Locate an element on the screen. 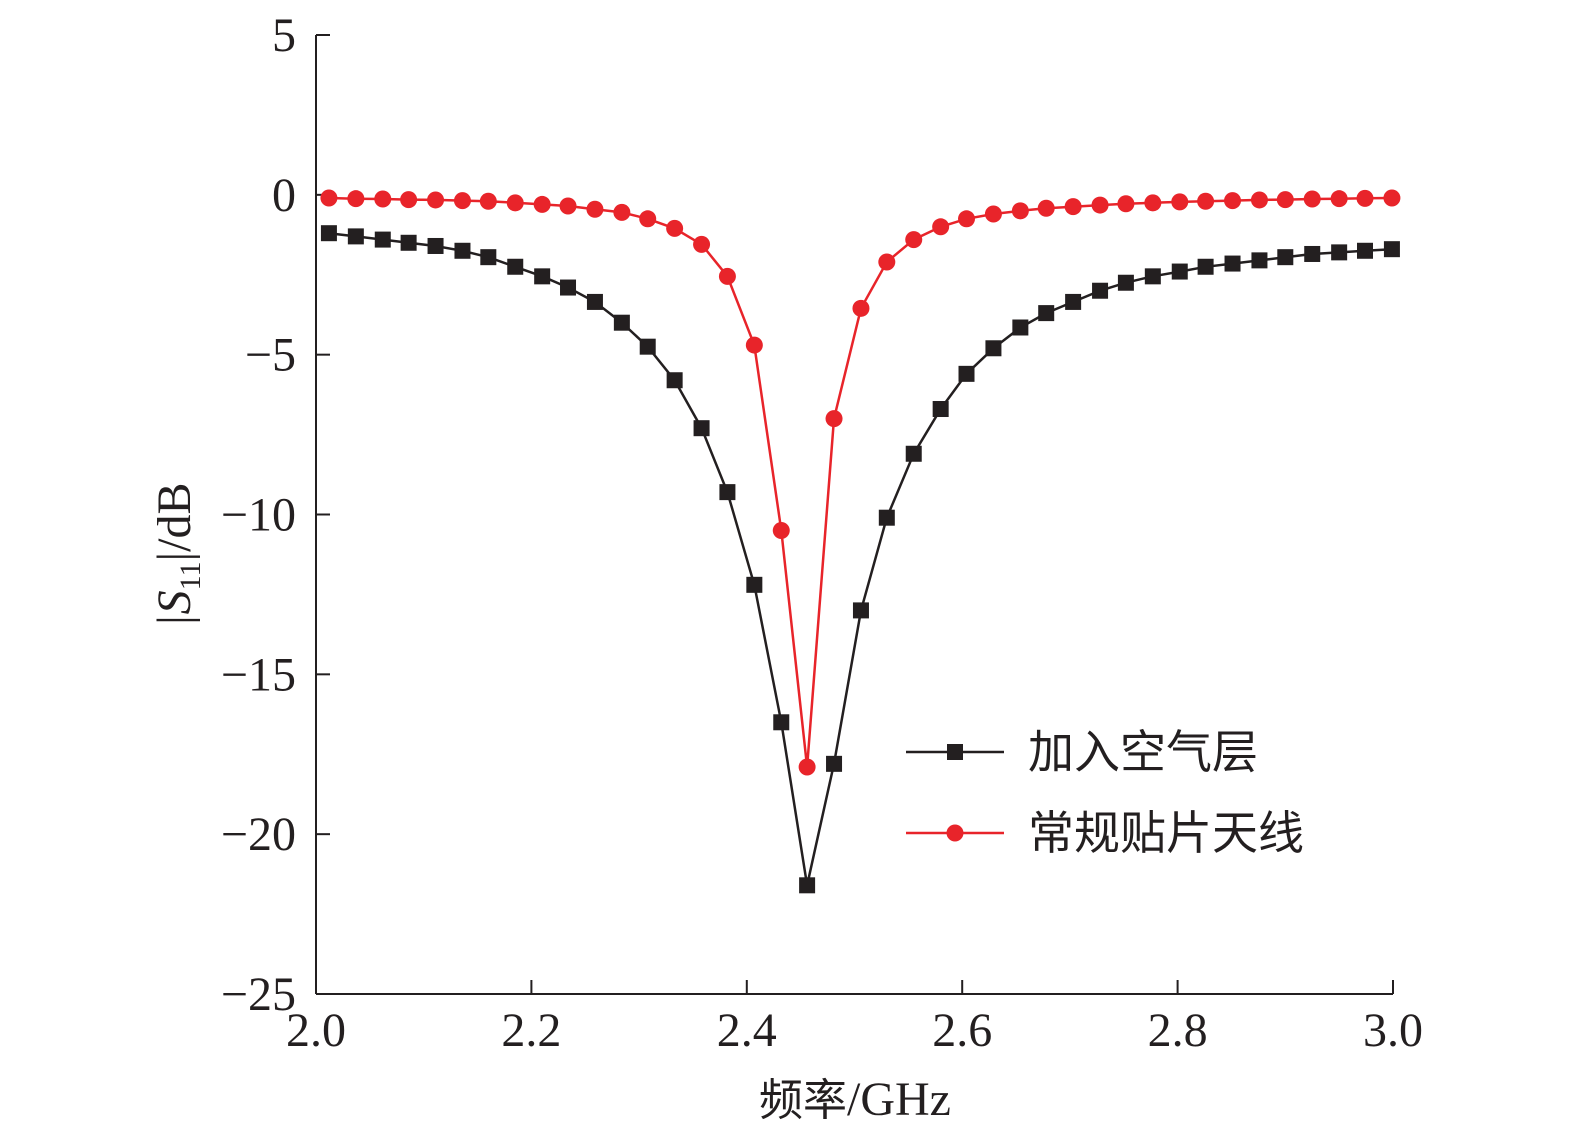 The width and height of the screenshot is (1575, 1141). y-tick-label: 5 is located at coordinates (284, 35).